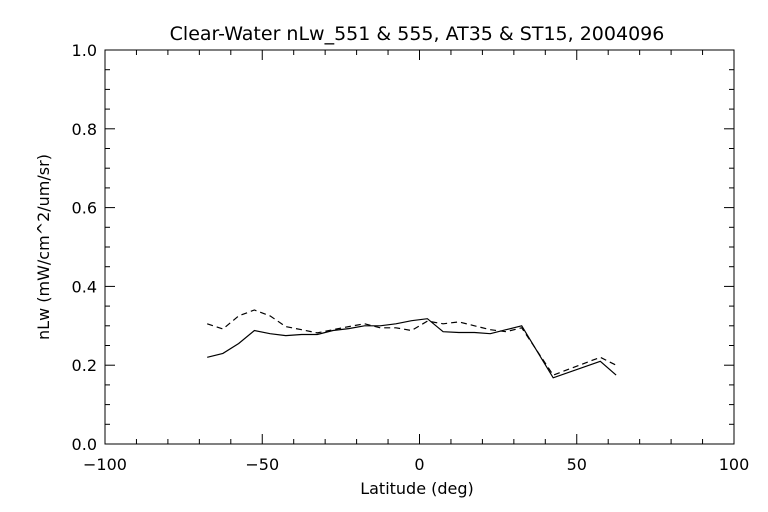 This screenshot has height=512, width=768. I want to click on series-line-dashed, so click(412, 342).